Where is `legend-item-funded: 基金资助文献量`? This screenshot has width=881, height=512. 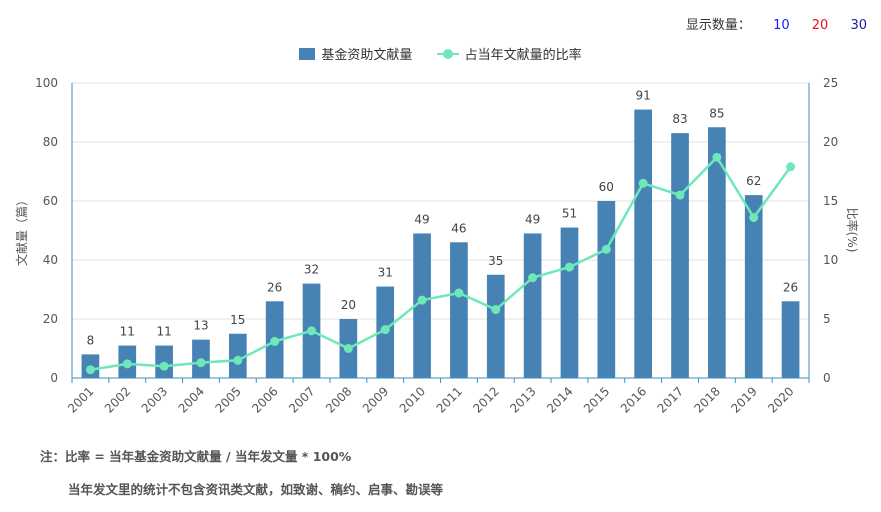
legend-item-funded: 基金资助文献量 is located at coordinates (355, 53).